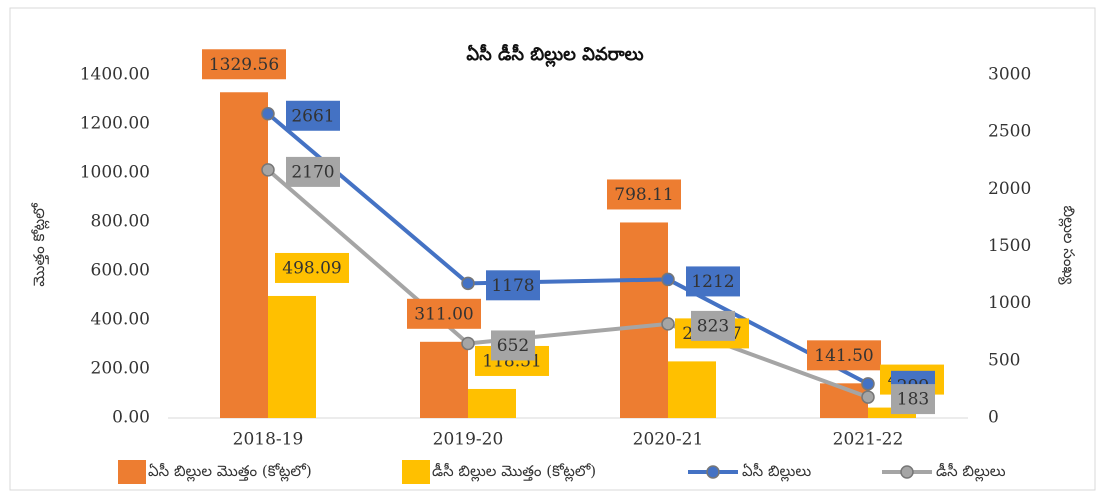 This screenshot has width=1105, height=495. What do you see at coordinates (115, 173) in the screenshot?
I see `y-tick-label: 1000.00` at bounding box center [115, 173].